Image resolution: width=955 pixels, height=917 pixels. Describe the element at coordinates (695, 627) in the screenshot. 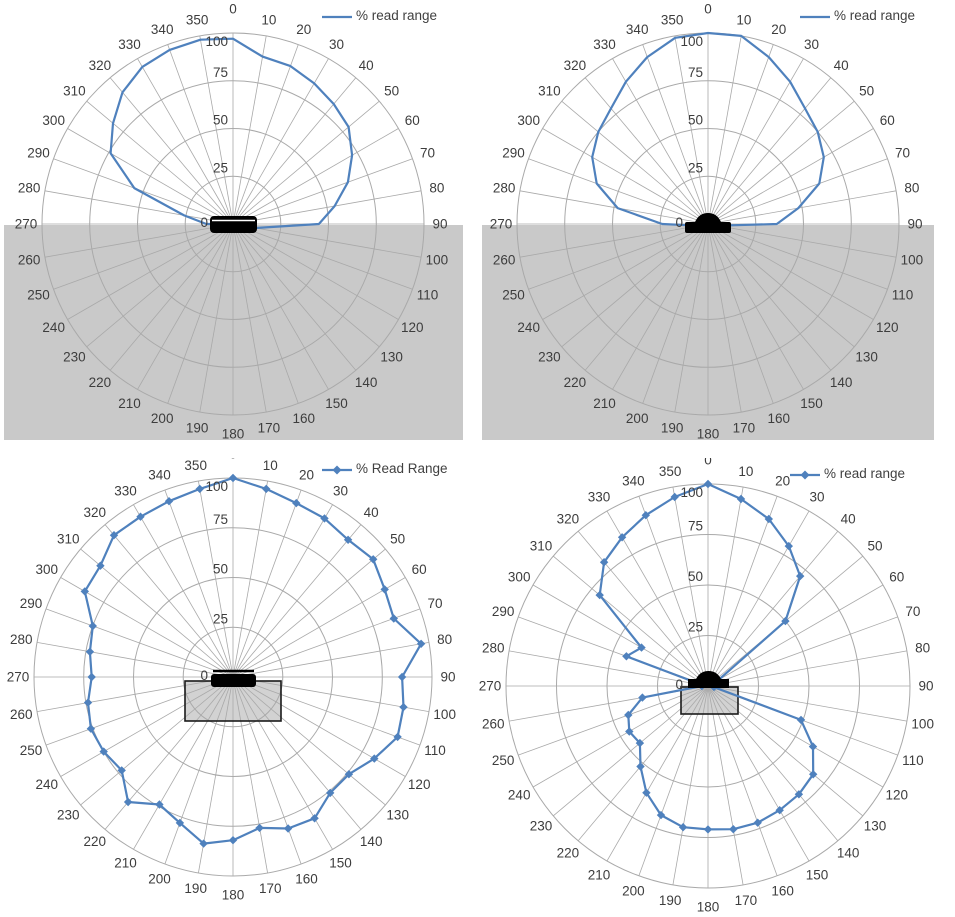

I see `svg-text: 25` at that location.